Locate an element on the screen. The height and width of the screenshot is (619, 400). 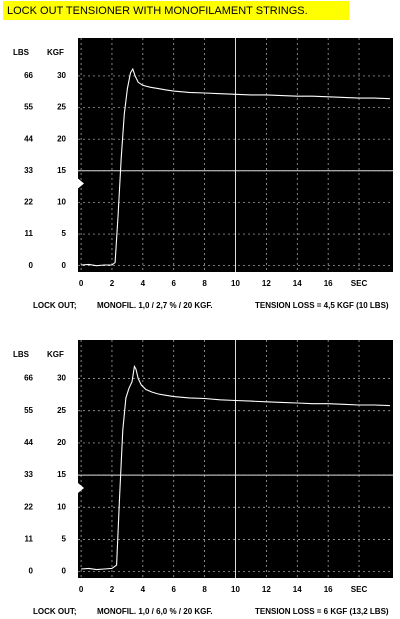
footer-note: MONOFIL. 1,0 / 6,0 % / 20 KGF. is located at coordinates (155, 611).